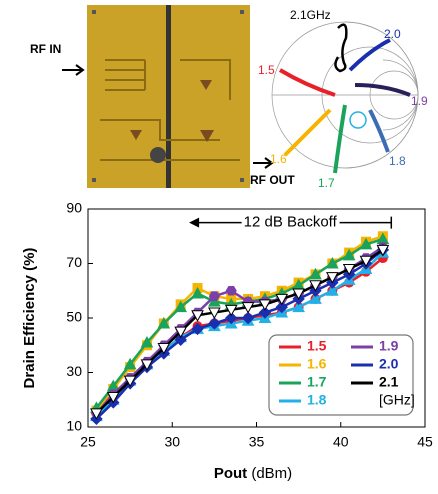 The image size is (438, 494). I want to click on board-photo, so click(168, 96).